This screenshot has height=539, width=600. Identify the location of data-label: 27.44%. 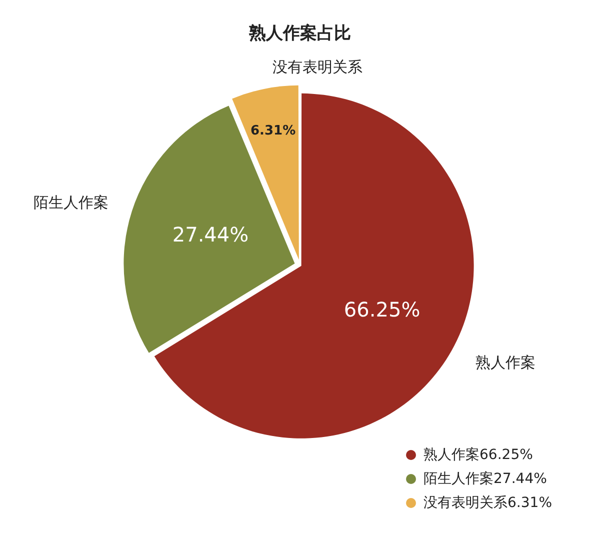
(210, 234).